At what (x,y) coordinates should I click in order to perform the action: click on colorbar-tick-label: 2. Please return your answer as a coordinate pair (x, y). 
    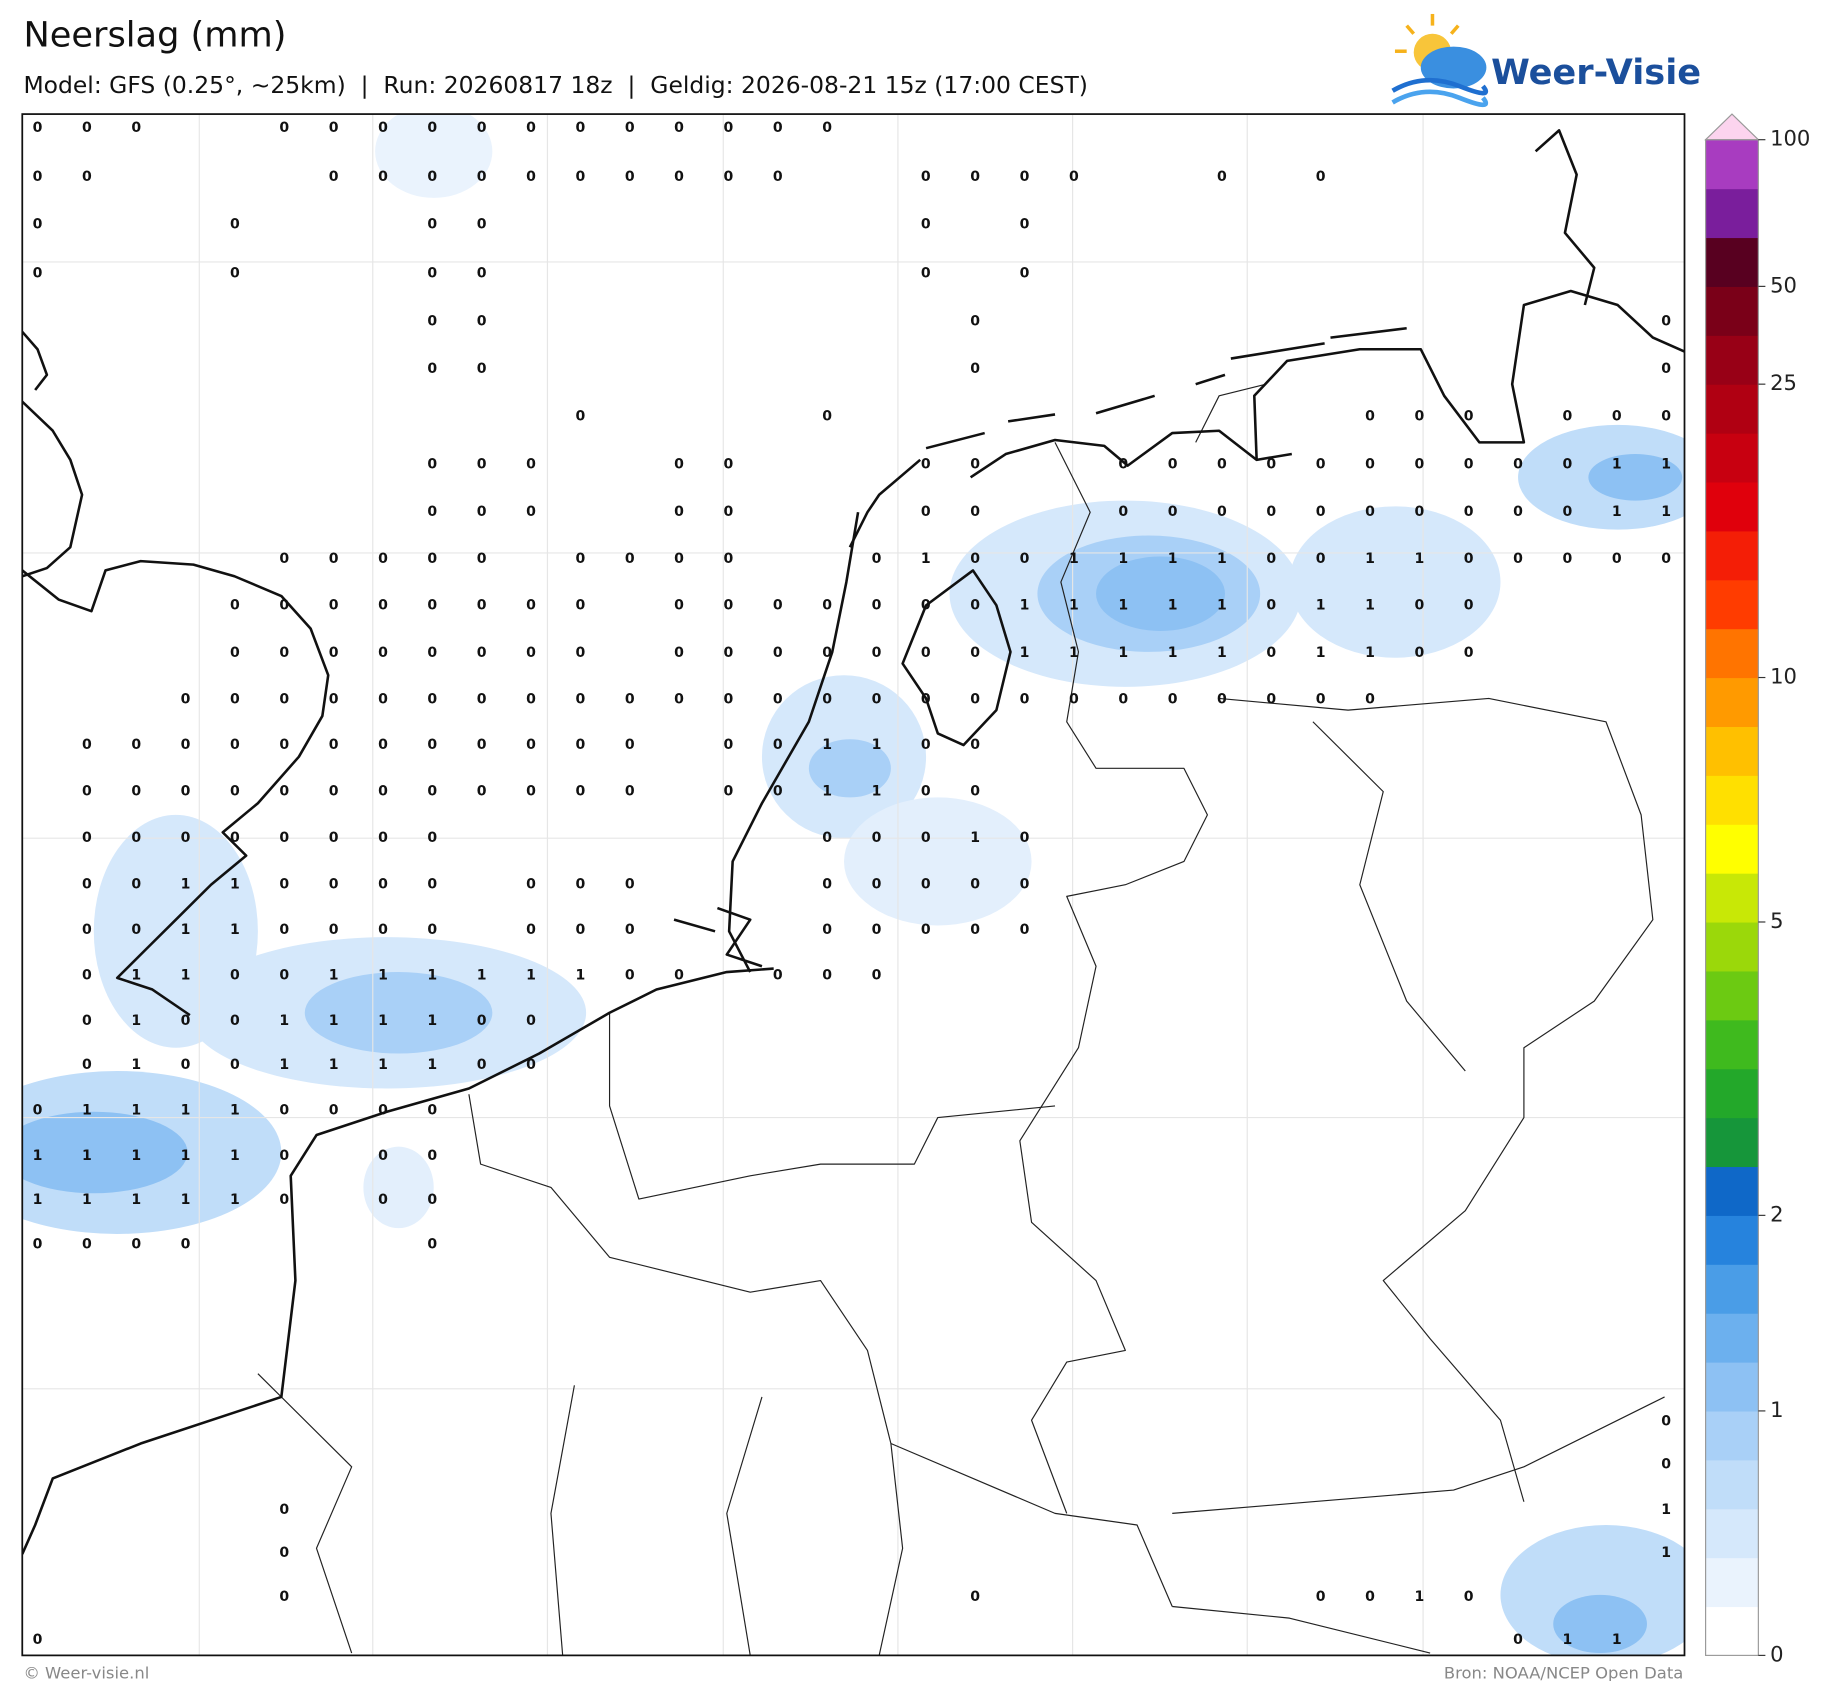
    Looking at the image, I should click on (1776, 1213).